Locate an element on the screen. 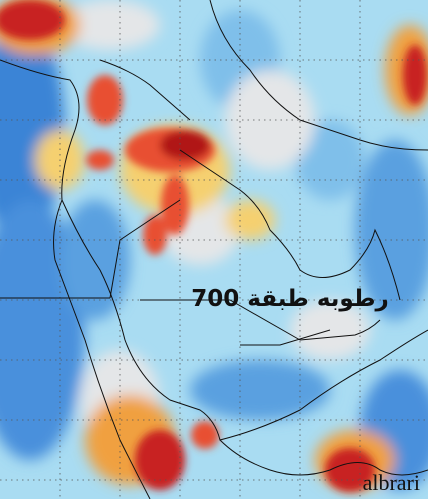  map-title: رطوبه طبقة 700 is located at coordinates (290, 299).